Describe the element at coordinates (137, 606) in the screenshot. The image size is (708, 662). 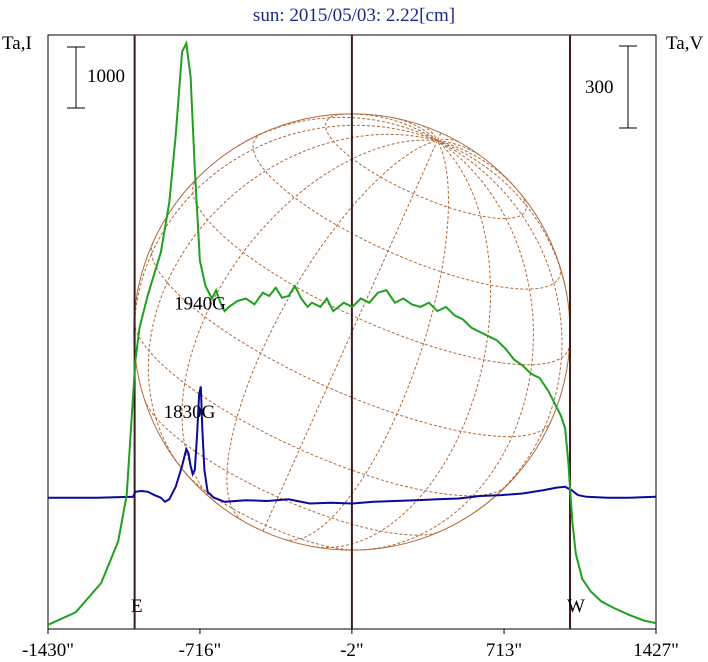
I see `east-limb-label: E` at that location.